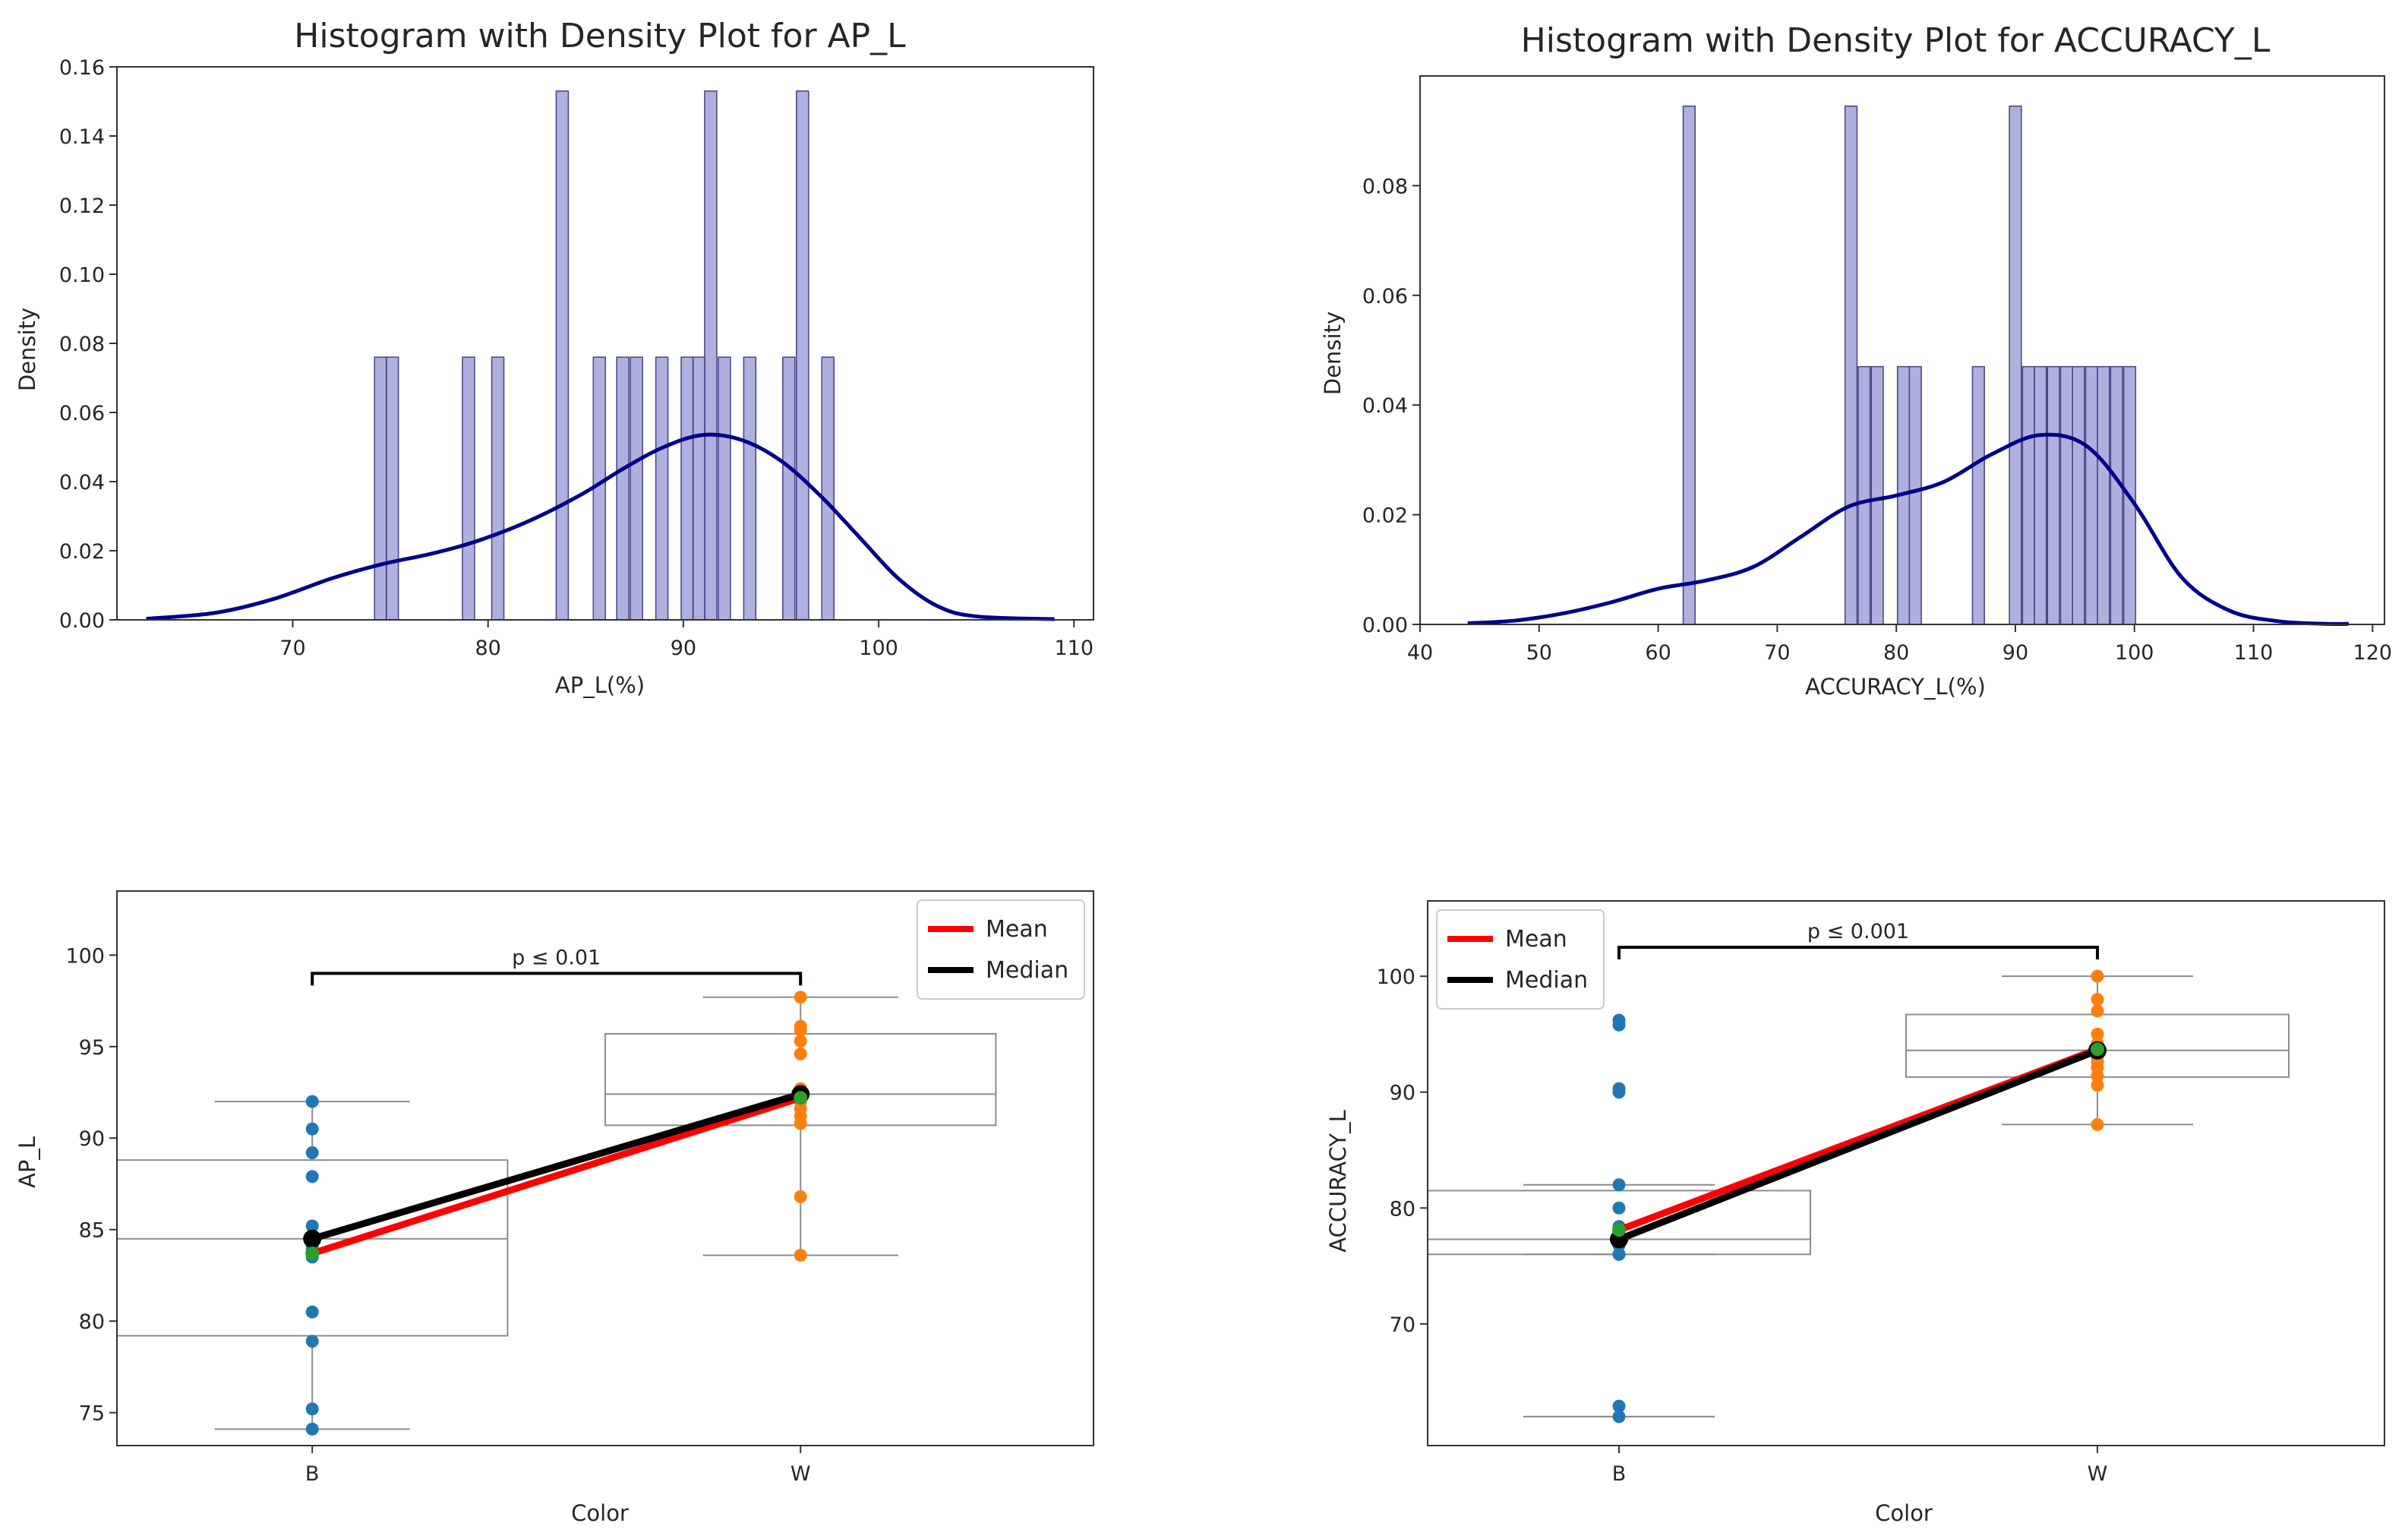 This screenshot has height=1539, width=2408. Describe the element at coordinates (1402, 1325) in the screenshot. I see `y-tick-label: 70` at that location.